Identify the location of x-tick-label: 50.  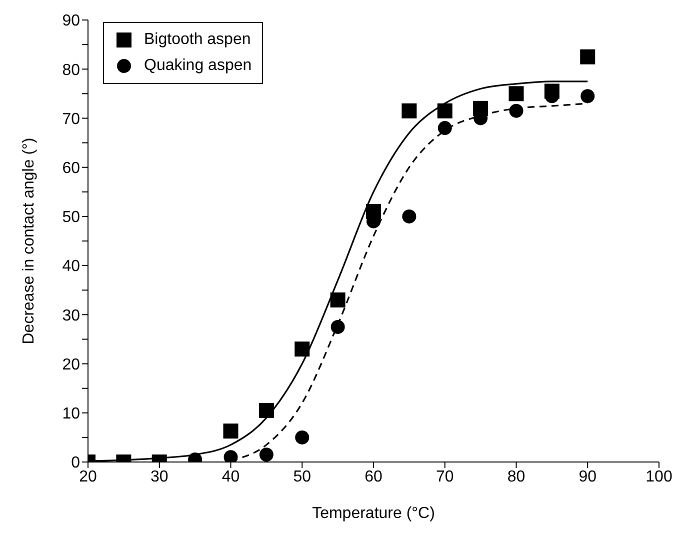
(302, 477).